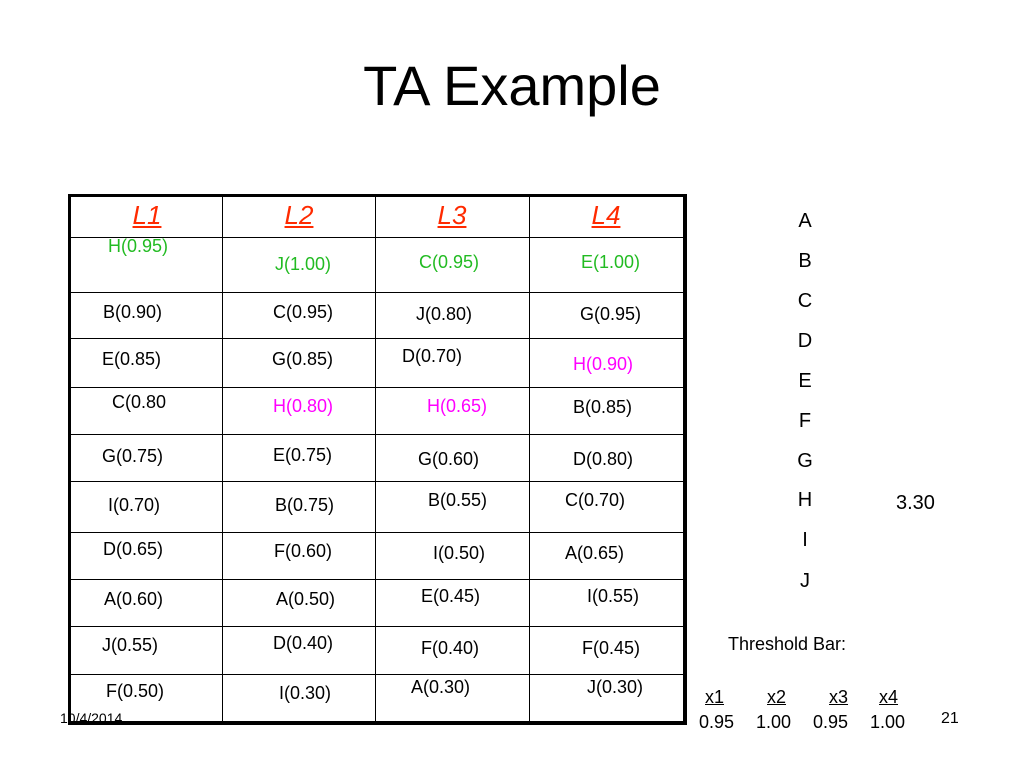 The width and height of the screenshot is (1024, 768). I want to click on header-l2: L2, so click(299, 215).